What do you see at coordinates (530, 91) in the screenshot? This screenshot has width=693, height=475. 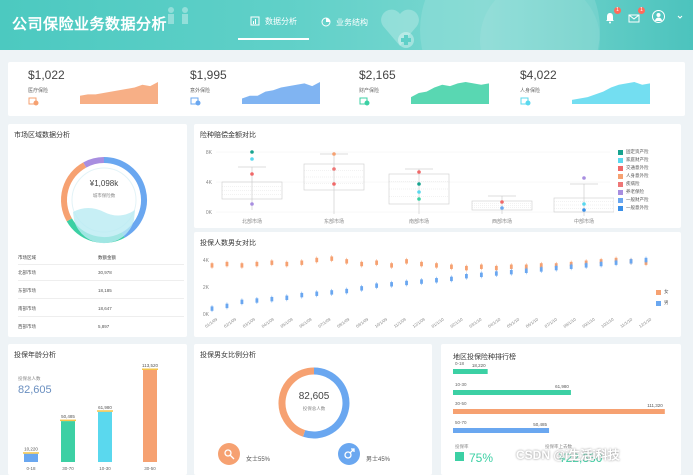 I see `kpi-label: 人身保险` at bounding box center [530, 91].